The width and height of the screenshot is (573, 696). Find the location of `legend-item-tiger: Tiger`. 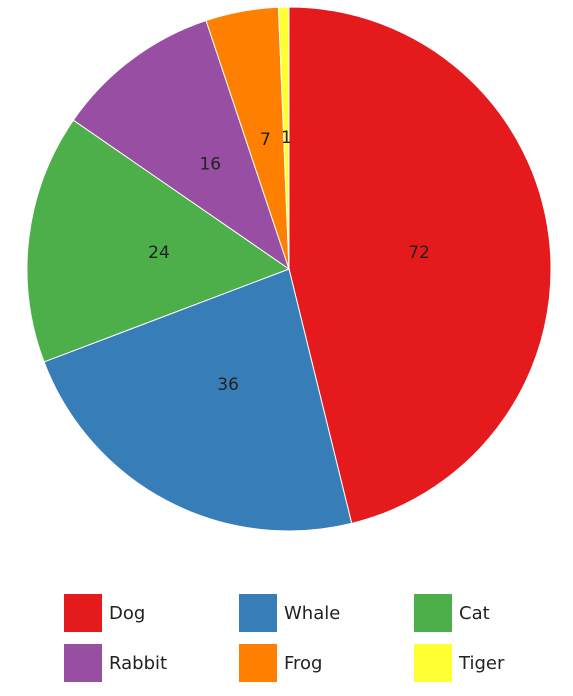

legend-item-tiger: Tiger is located at coordinates (459, 663).